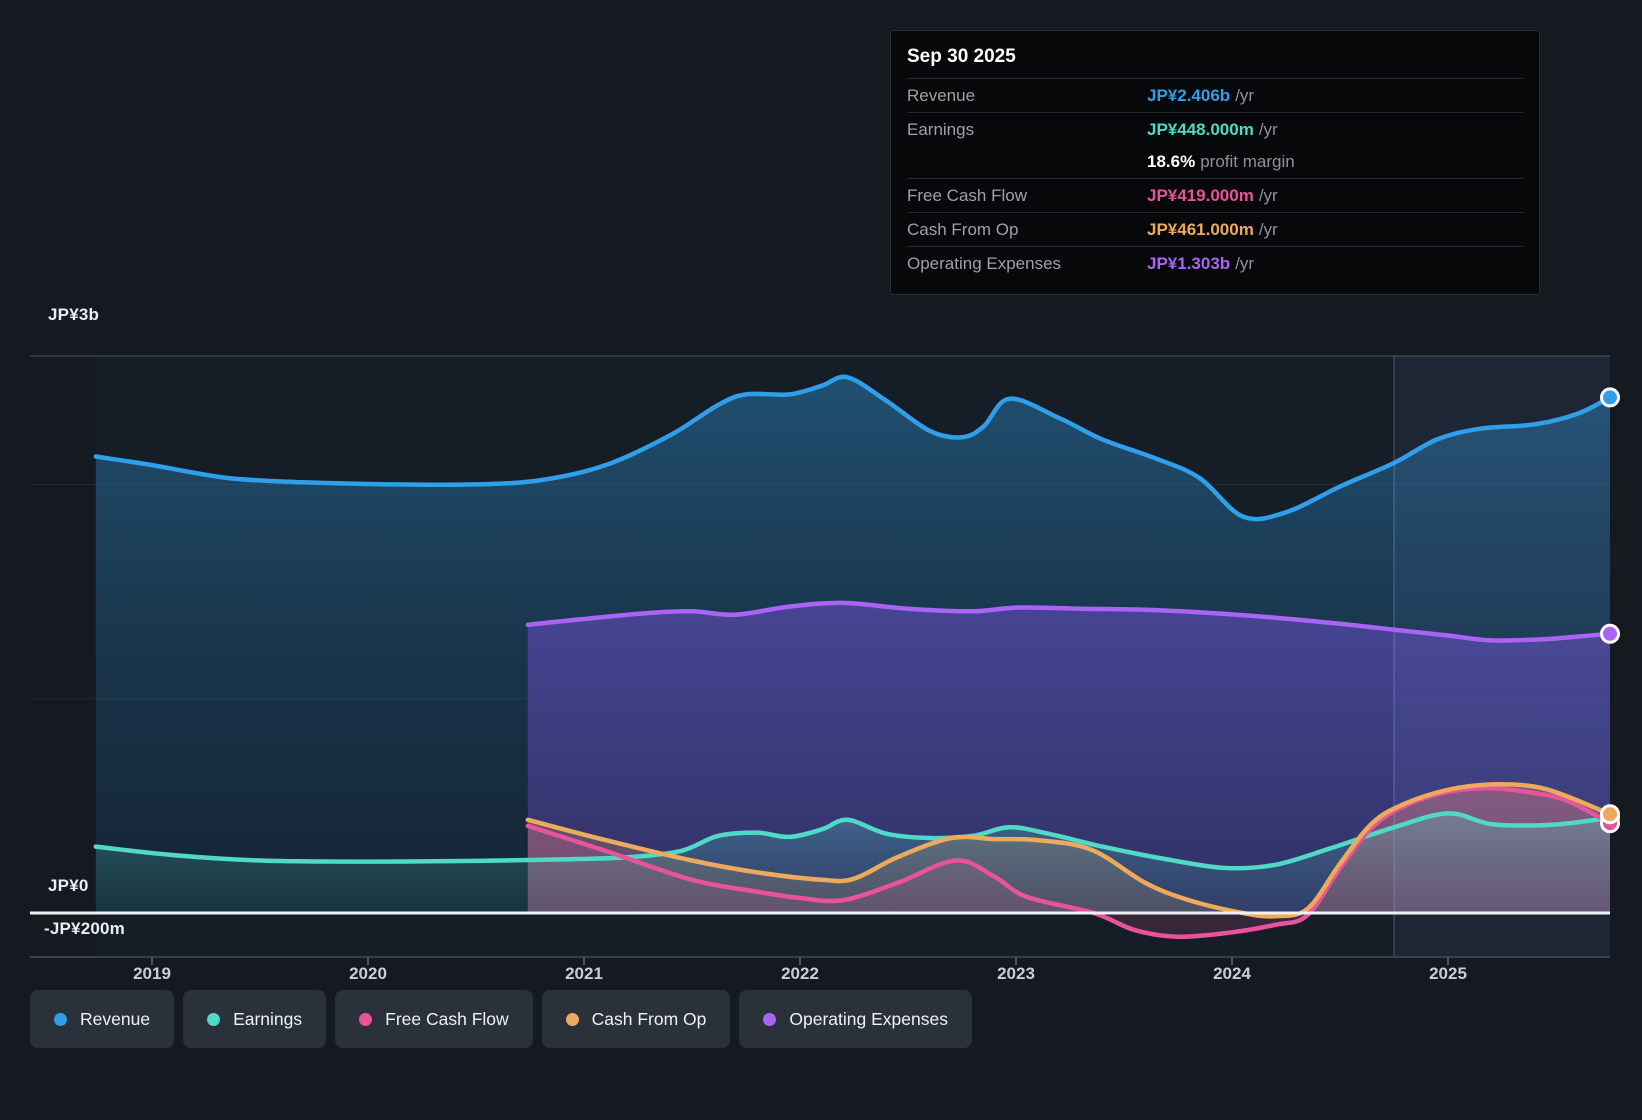  What do you see at coordinates (1189, 95) in the screenshot?
I see `revenue-value: JP¥2.406b` at bounding box center [1189, 95].